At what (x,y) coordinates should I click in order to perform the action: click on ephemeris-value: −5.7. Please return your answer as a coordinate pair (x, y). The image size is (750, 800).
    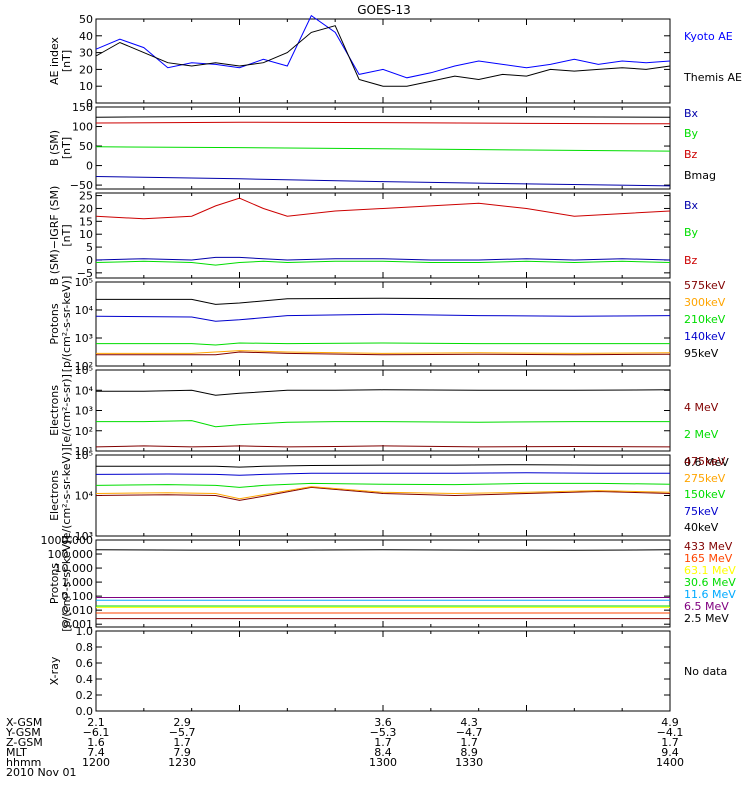
    Looking at the image, I should click on (182, 732).